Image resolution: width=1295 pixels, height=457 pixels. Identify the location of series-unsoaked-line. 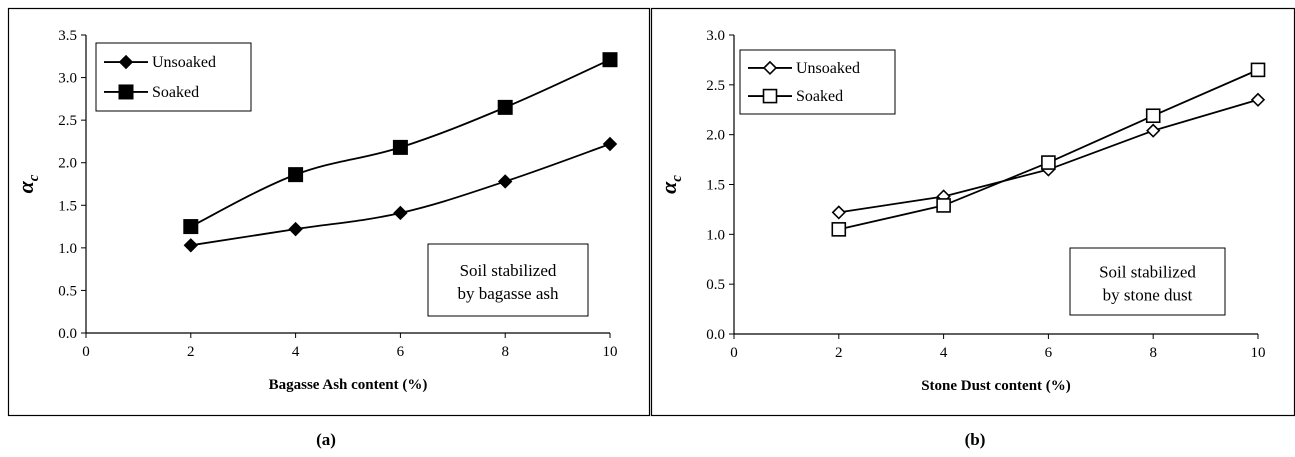
(400, 195).